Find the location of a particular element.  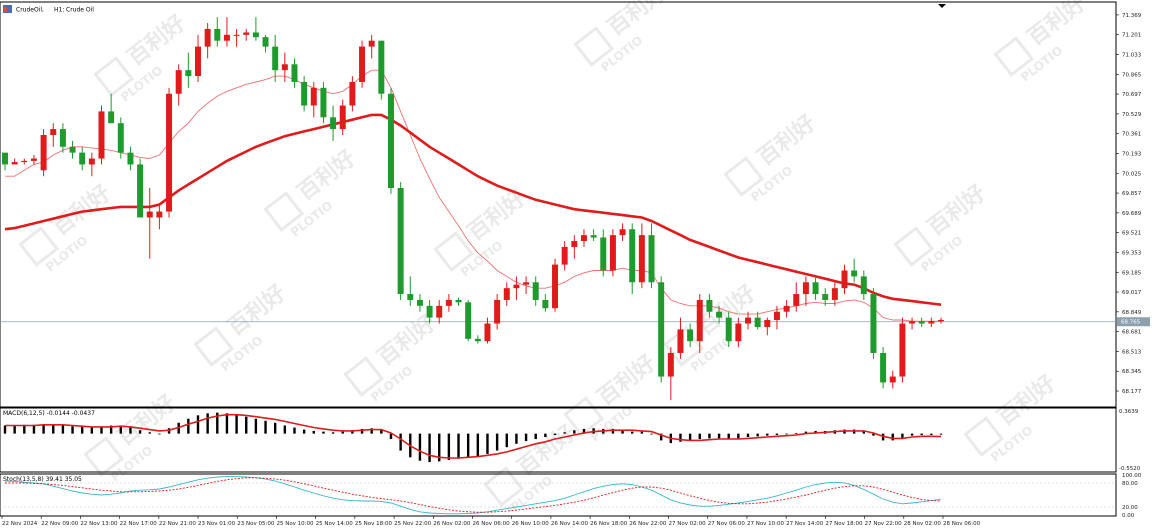

macd-histogram-bar is located at coordinates (63, 429).